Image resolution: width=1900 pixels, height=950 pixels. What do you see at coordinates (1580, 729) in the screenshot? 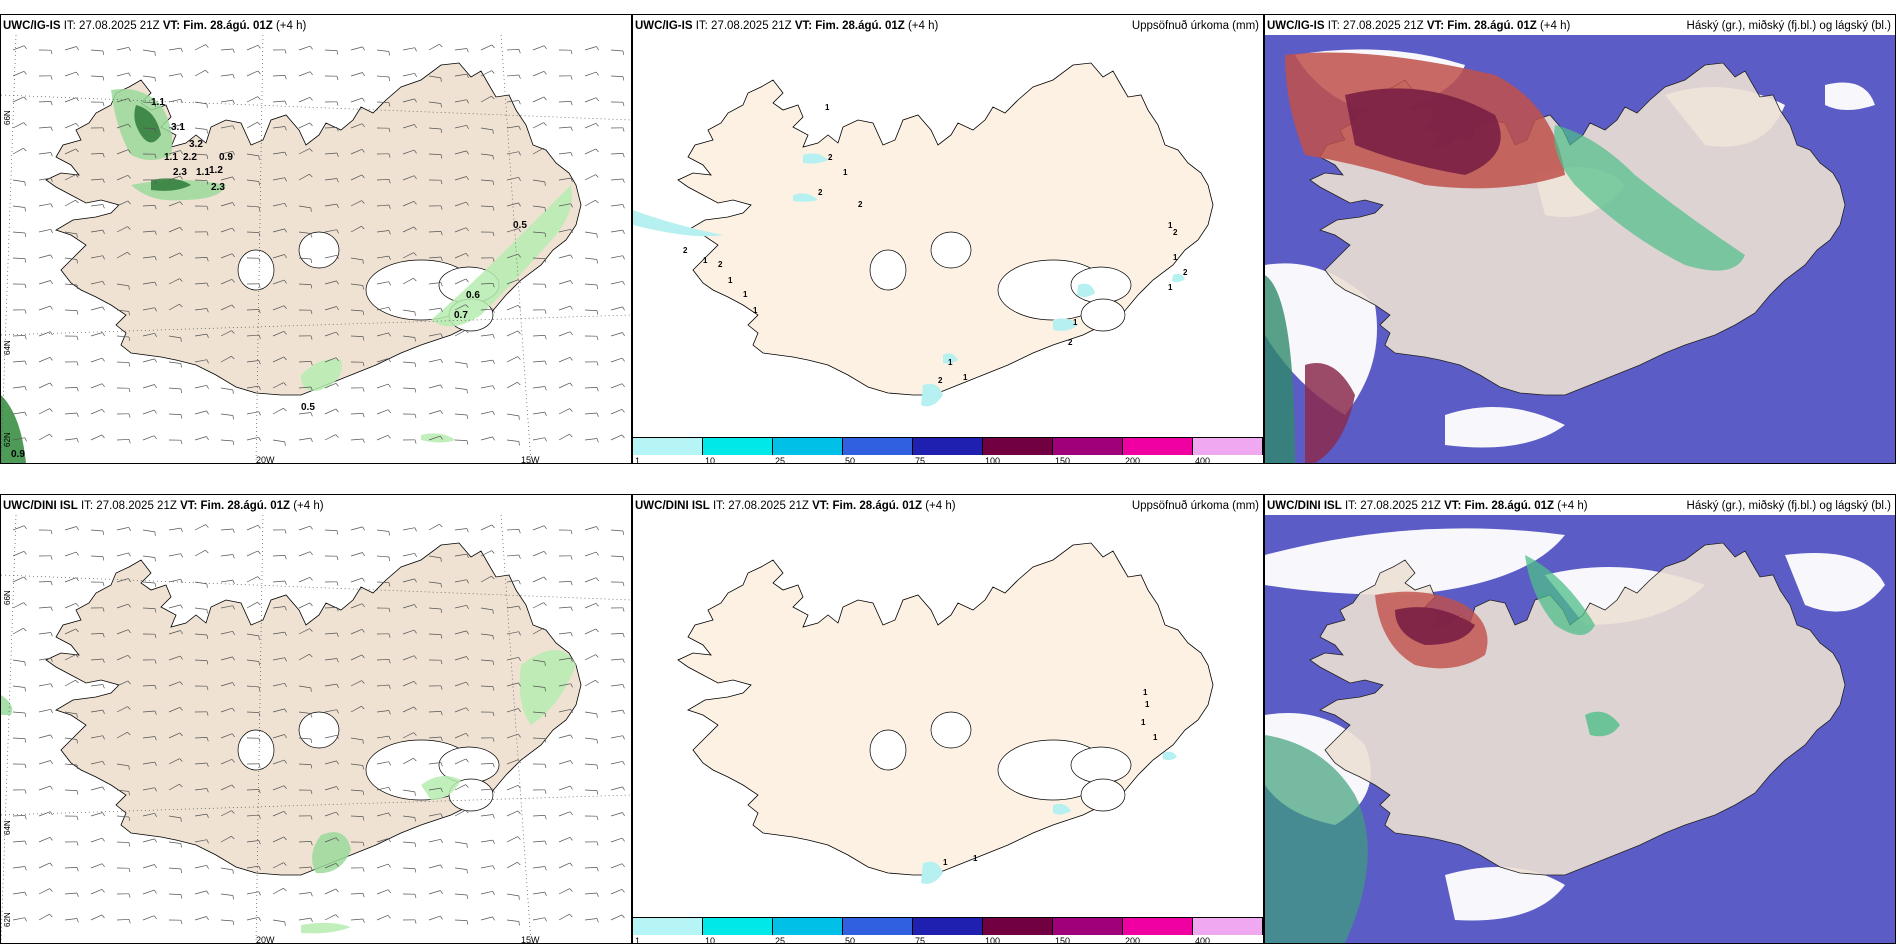
I see `cloud-map-bottom` at bounding box center [1580, 729].